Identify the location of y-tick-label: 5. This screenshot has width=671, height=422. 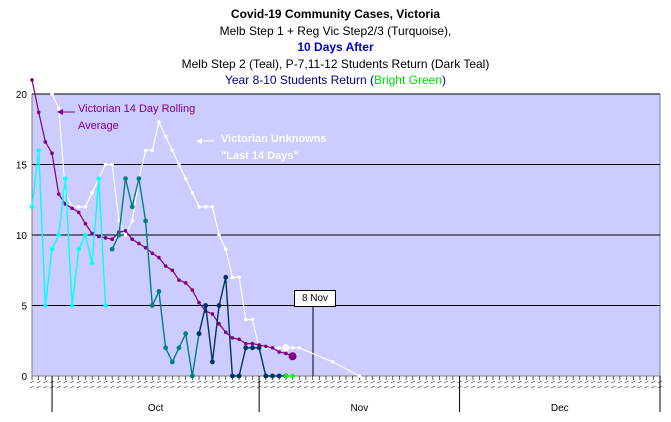
(24, 307).